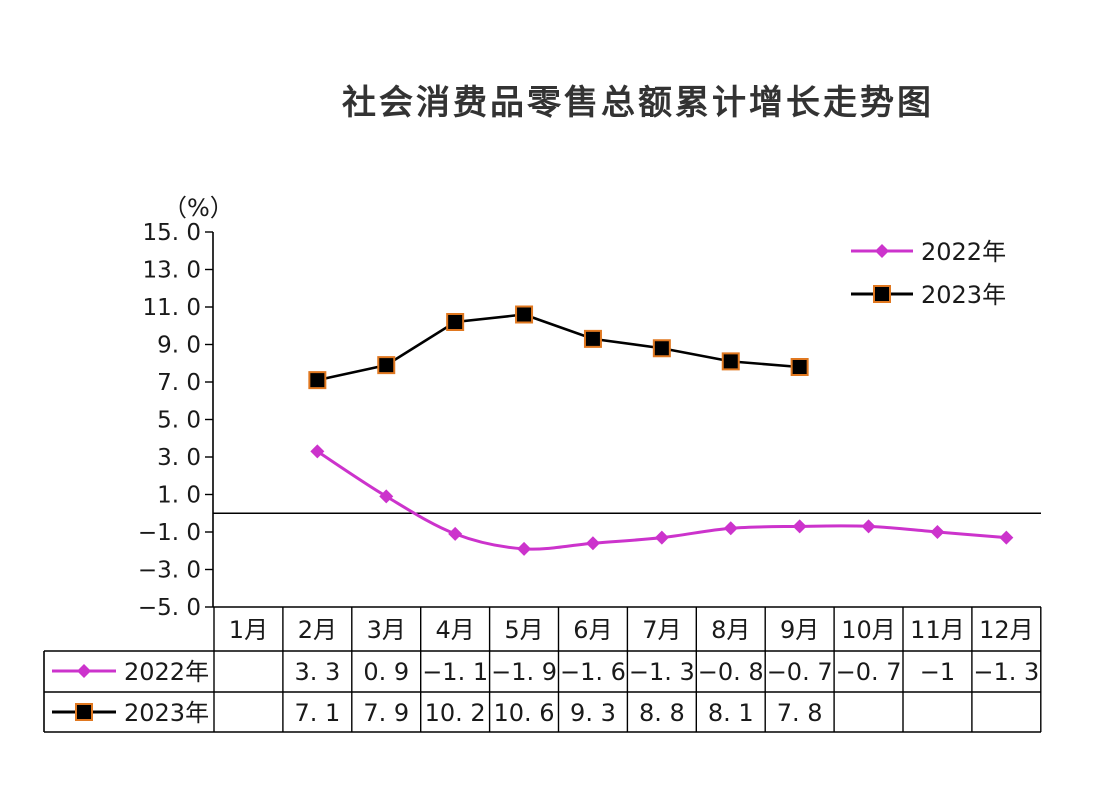 This screenshot has width=1111, height=785. I want to click on chart-title: 社会消费品零售总额累计增长走势图, so click(638, 103).